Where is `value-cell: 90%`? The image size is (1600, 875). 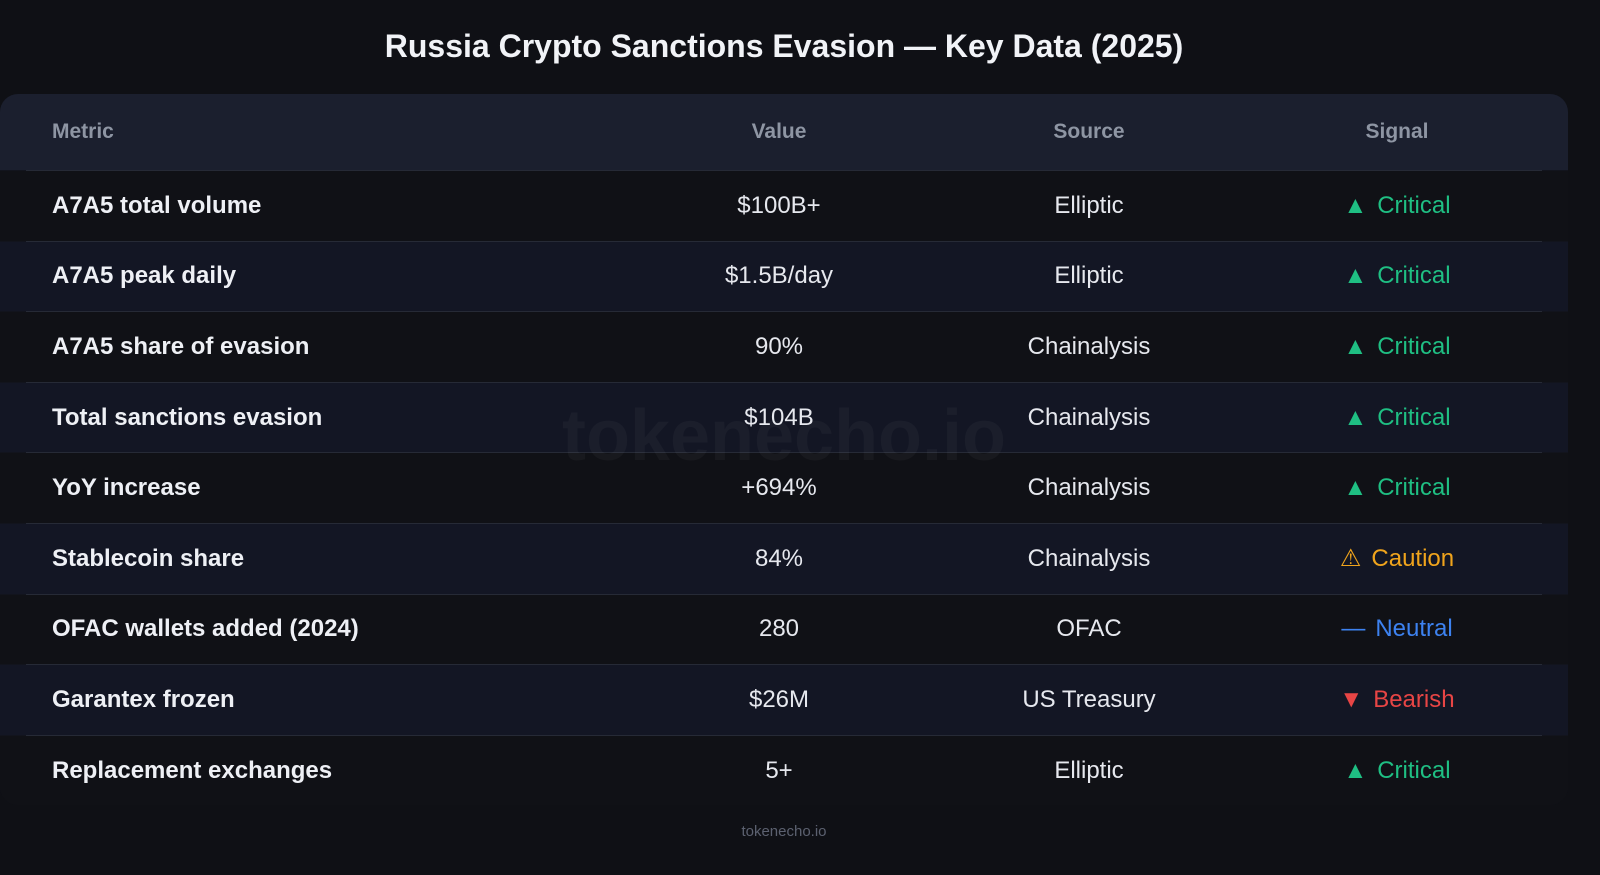 value-cell: 90% is located at coordinates (779, 346).